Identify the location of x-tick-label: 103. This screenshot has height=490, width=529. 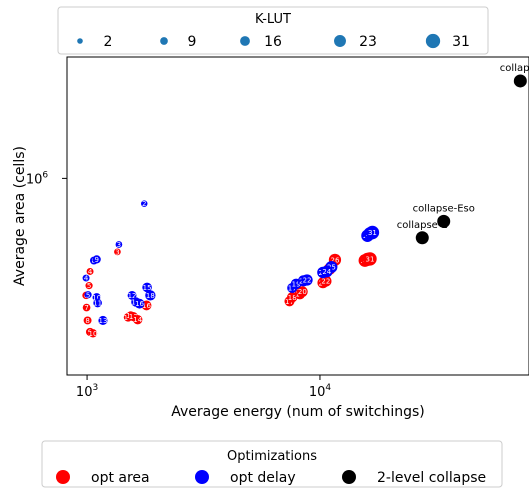
(87, 391).